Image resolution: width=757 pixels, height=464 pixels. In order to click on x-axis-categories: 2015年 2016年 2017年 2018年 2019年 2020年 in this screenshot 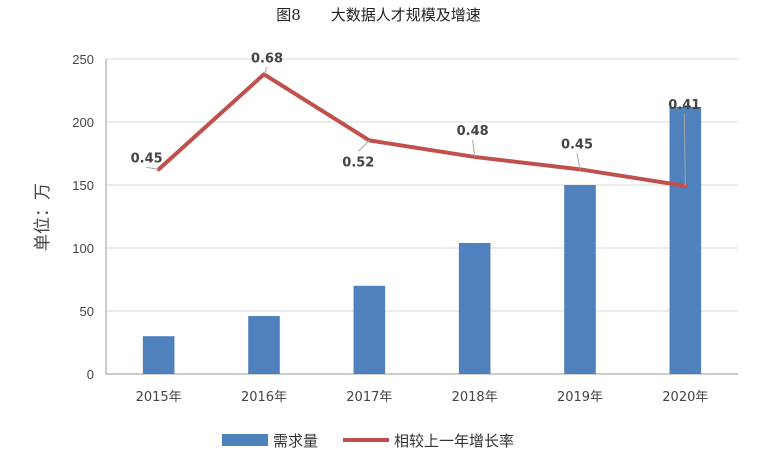, I will do `click(422, 397)`.